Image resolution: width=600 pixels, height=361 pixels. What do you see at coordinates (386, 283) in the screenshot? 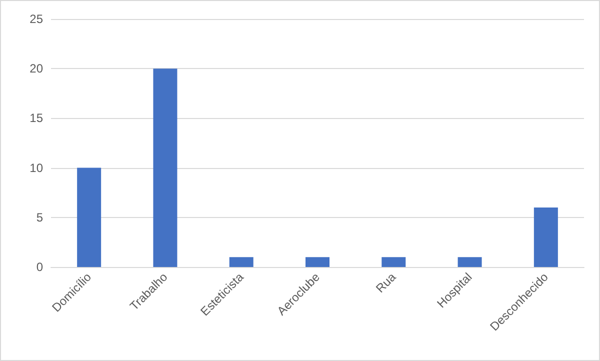
I see `x-tick-label: Rua` at bounding box center [386, 283].